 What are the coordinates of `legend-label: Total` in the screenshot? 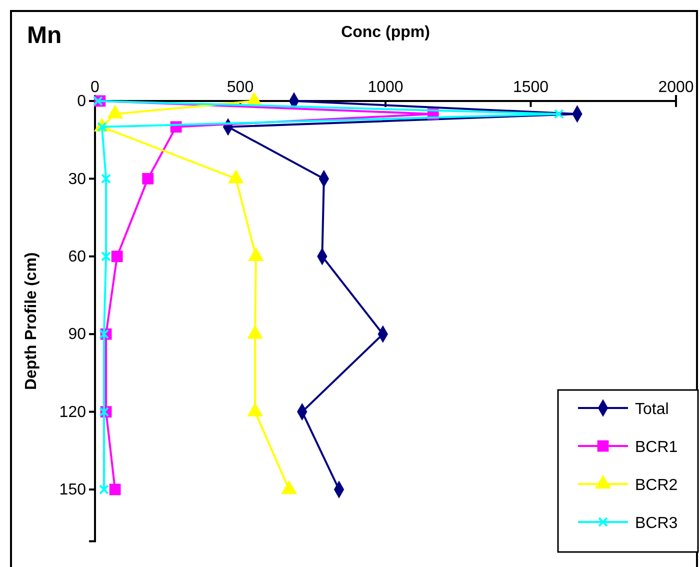 It's located at (652, 409).